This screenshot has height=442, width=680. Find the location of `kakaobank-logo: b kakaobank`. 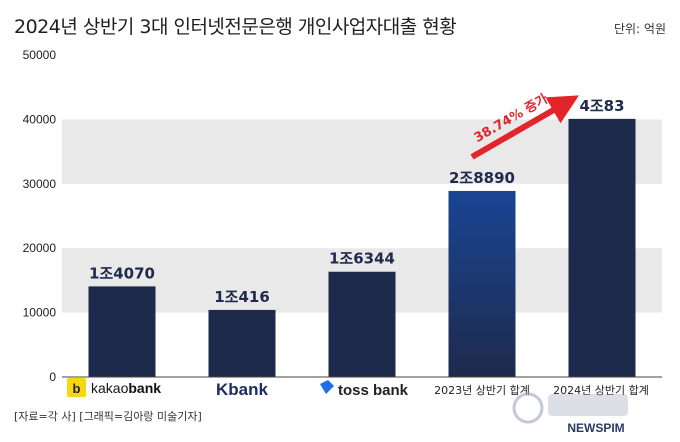

kakaobank-logo: b kakaobank is located at coordinates (114, 387).